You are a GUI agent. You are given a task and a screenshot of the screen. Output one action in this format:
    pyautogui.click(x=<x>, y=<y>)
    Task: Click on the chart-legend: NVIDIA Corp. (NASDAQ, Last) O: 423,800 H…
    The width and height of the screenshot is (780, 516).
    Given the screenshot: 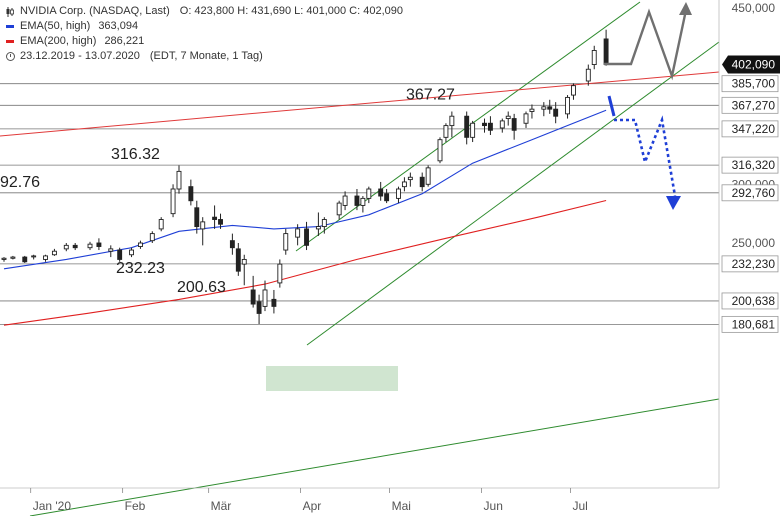 What is the action you would take?
    pyautogui.click(x=204, y=34)
    